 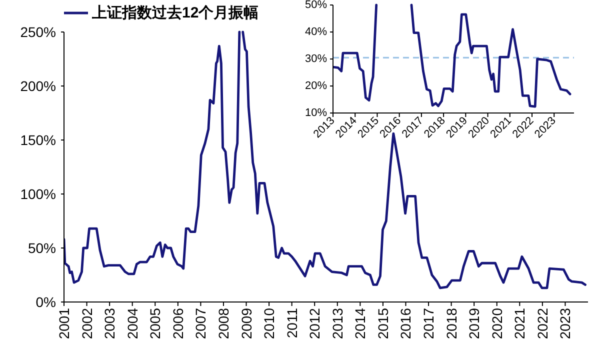 What do you see at coordinates (360, 324) in the screenshot?
I see `x-tick-label: 2014` at bounding box center [360, 324].